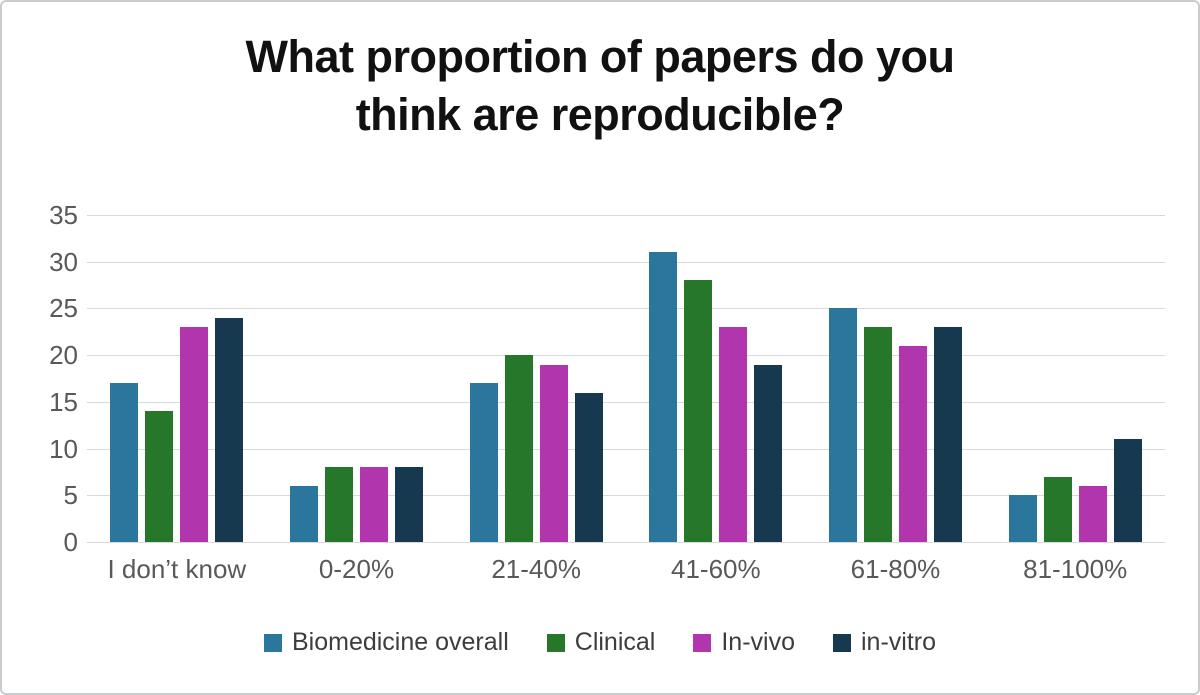  I want to click on x-tick-label-1: I don’t know, so click(177, 569).